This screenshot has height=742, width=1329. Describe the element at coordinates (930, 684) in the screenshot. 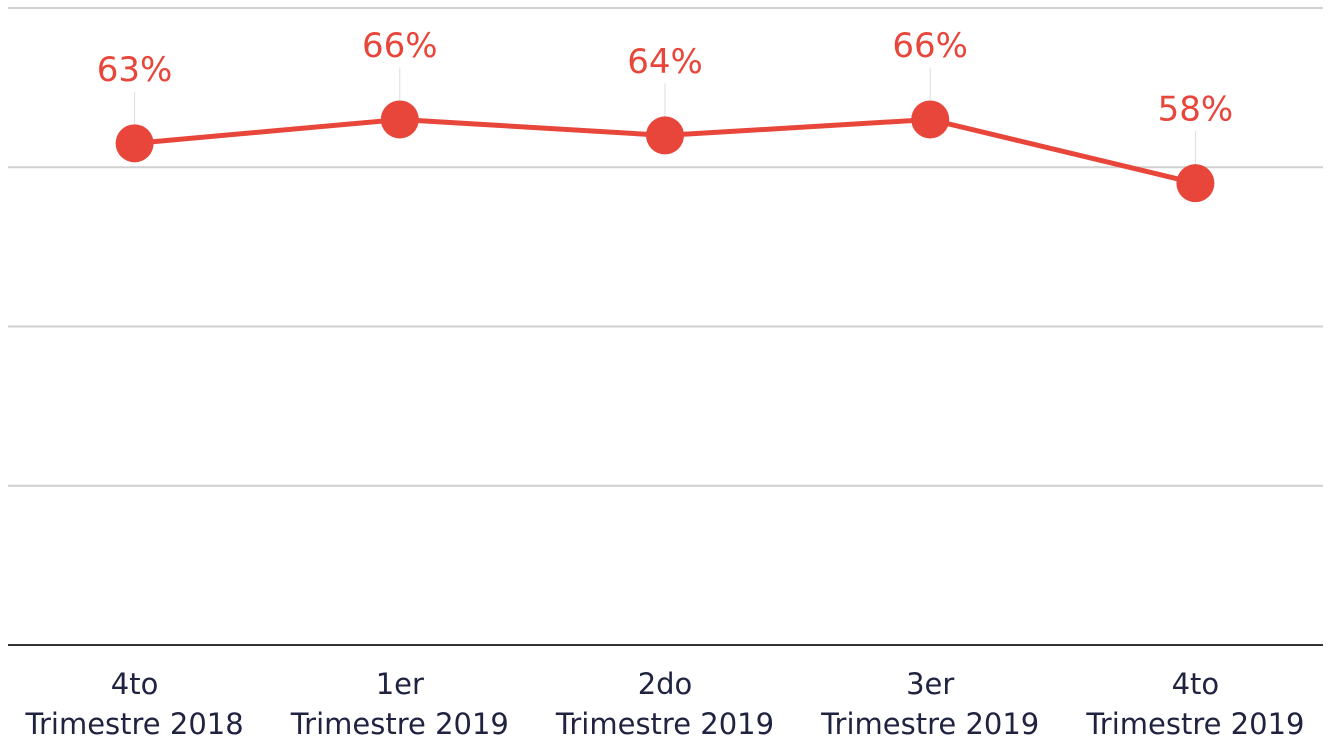

I see `x-tick-label: 3er` at that location.